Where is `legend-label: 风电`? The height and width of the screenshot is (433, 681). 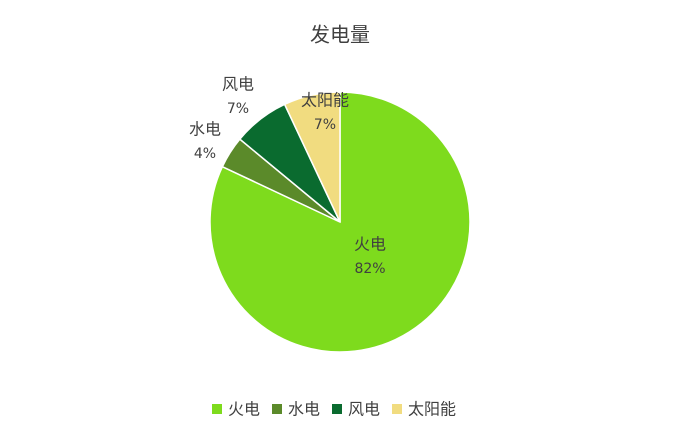
legend-label: 风电 is located at coordinates (364, 409).